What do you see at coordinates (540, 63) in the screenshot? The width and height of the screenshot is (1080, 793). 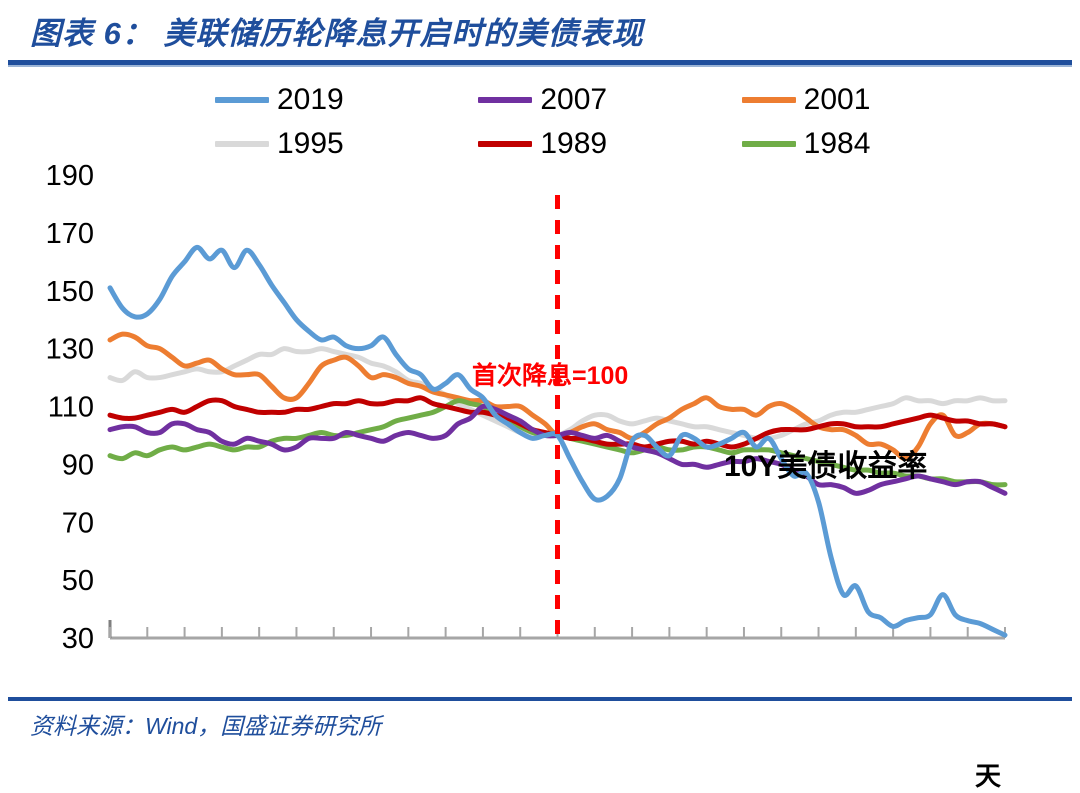 I see `title-divider` at bounding box center [540, 63].